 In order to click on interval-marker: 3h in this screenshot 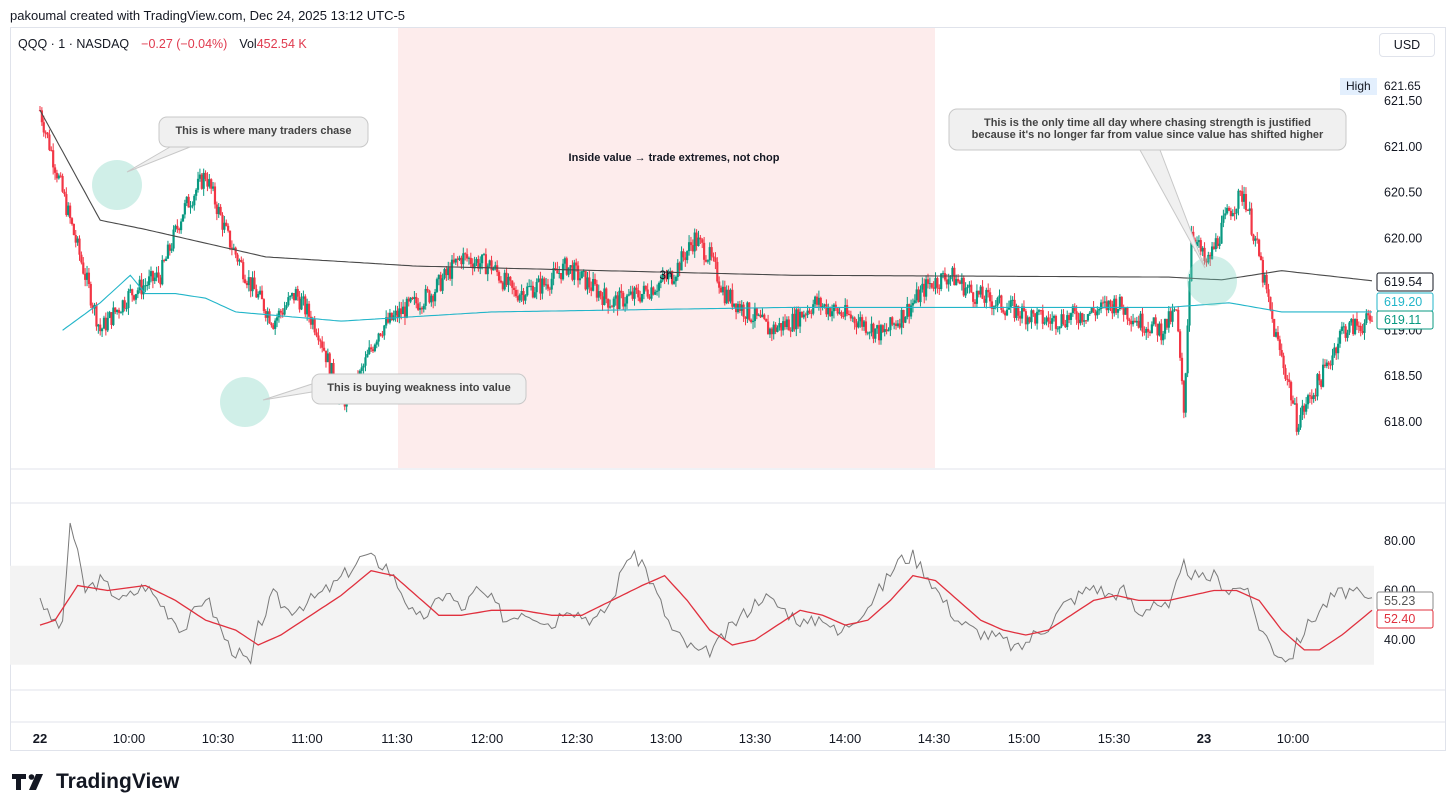, I will do `click(665, 275)`.